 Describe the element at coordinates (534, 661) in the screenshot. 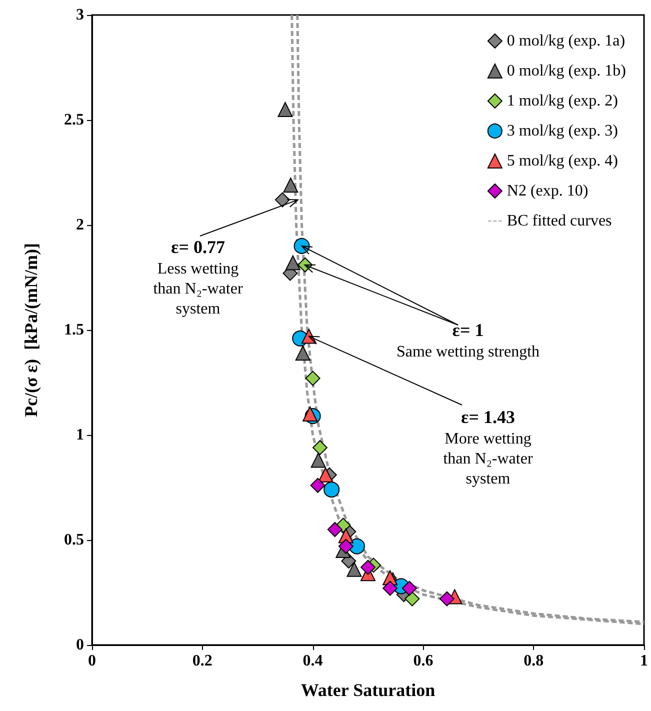

I see `x-tick-label: 0.8` at that location.